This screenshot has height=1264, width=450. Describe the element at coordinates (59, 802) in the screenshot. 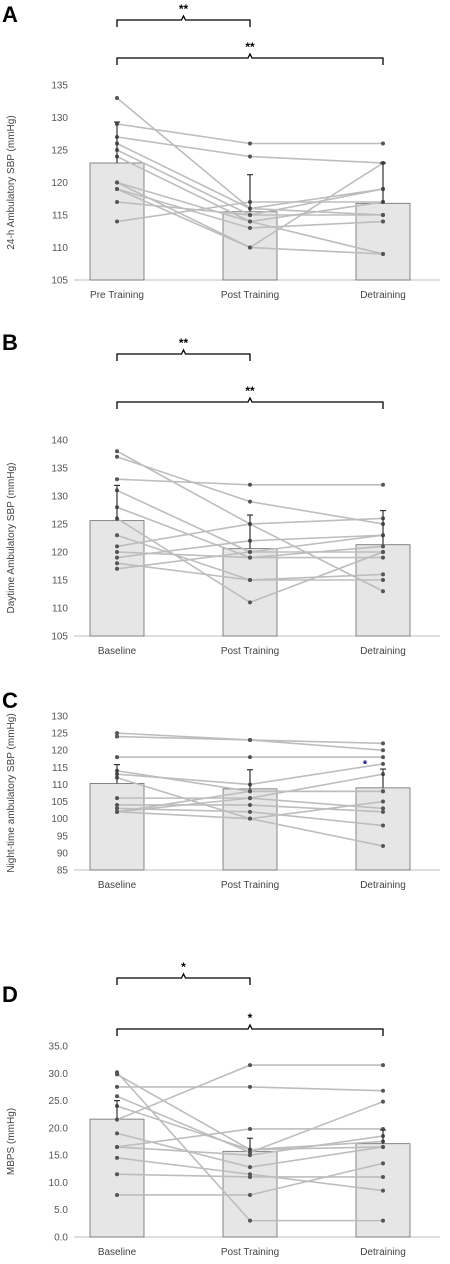

I see `panel-c-y-tick: 105` at that location.